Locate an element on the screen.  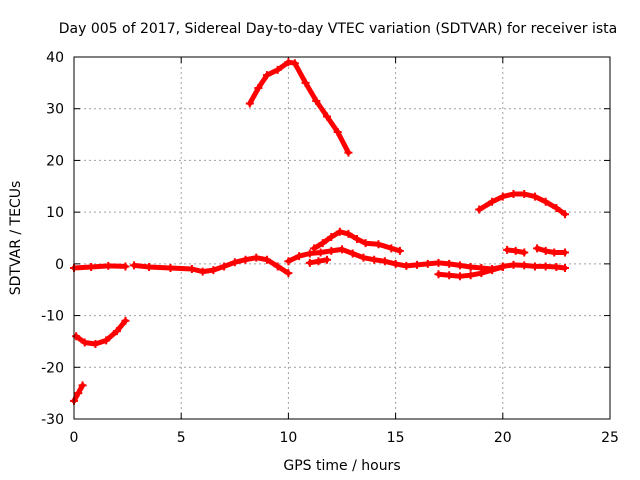
x-tick-label: 20 is located at coordinates (503, 438).